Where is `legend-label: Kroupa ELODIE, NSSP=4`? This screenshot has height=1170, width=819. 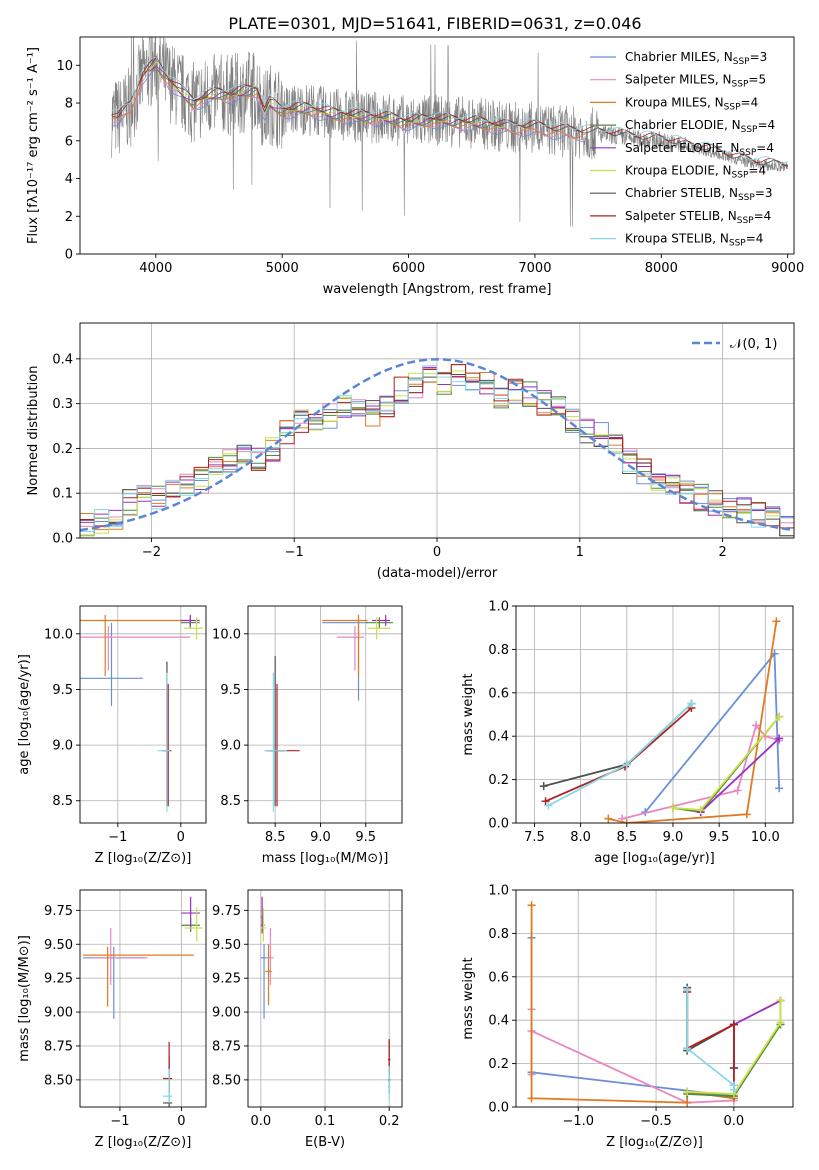
legend-label: Kroupa ELODIE, NSSP=4 is located at coordinates (695, 172).